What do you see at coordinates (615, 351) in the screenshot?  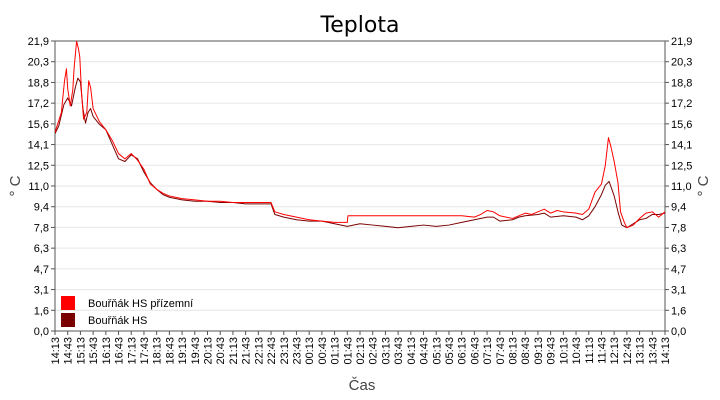 I see `x-tick-label: 12:13` at bounding box center [615, 351].